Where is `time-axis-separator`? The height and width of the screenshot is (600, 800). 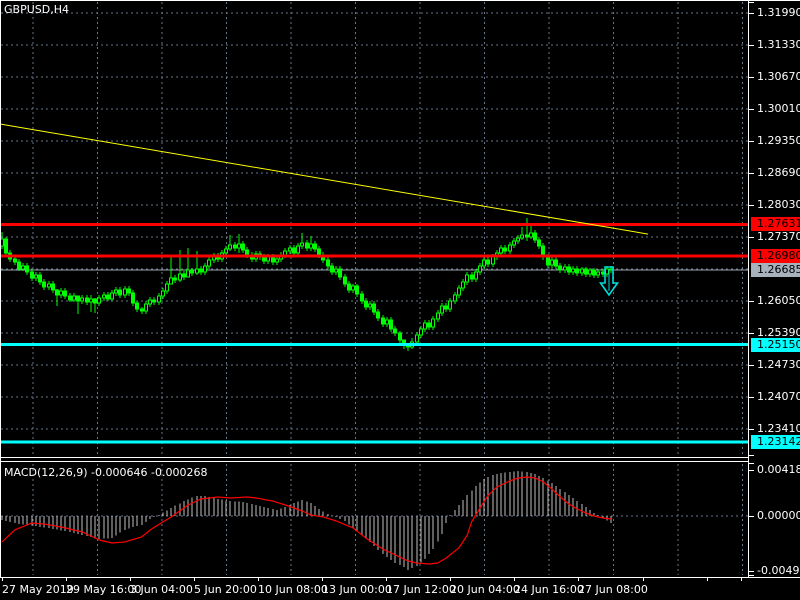
time-axis-separator is located at coordinates (400, 577).